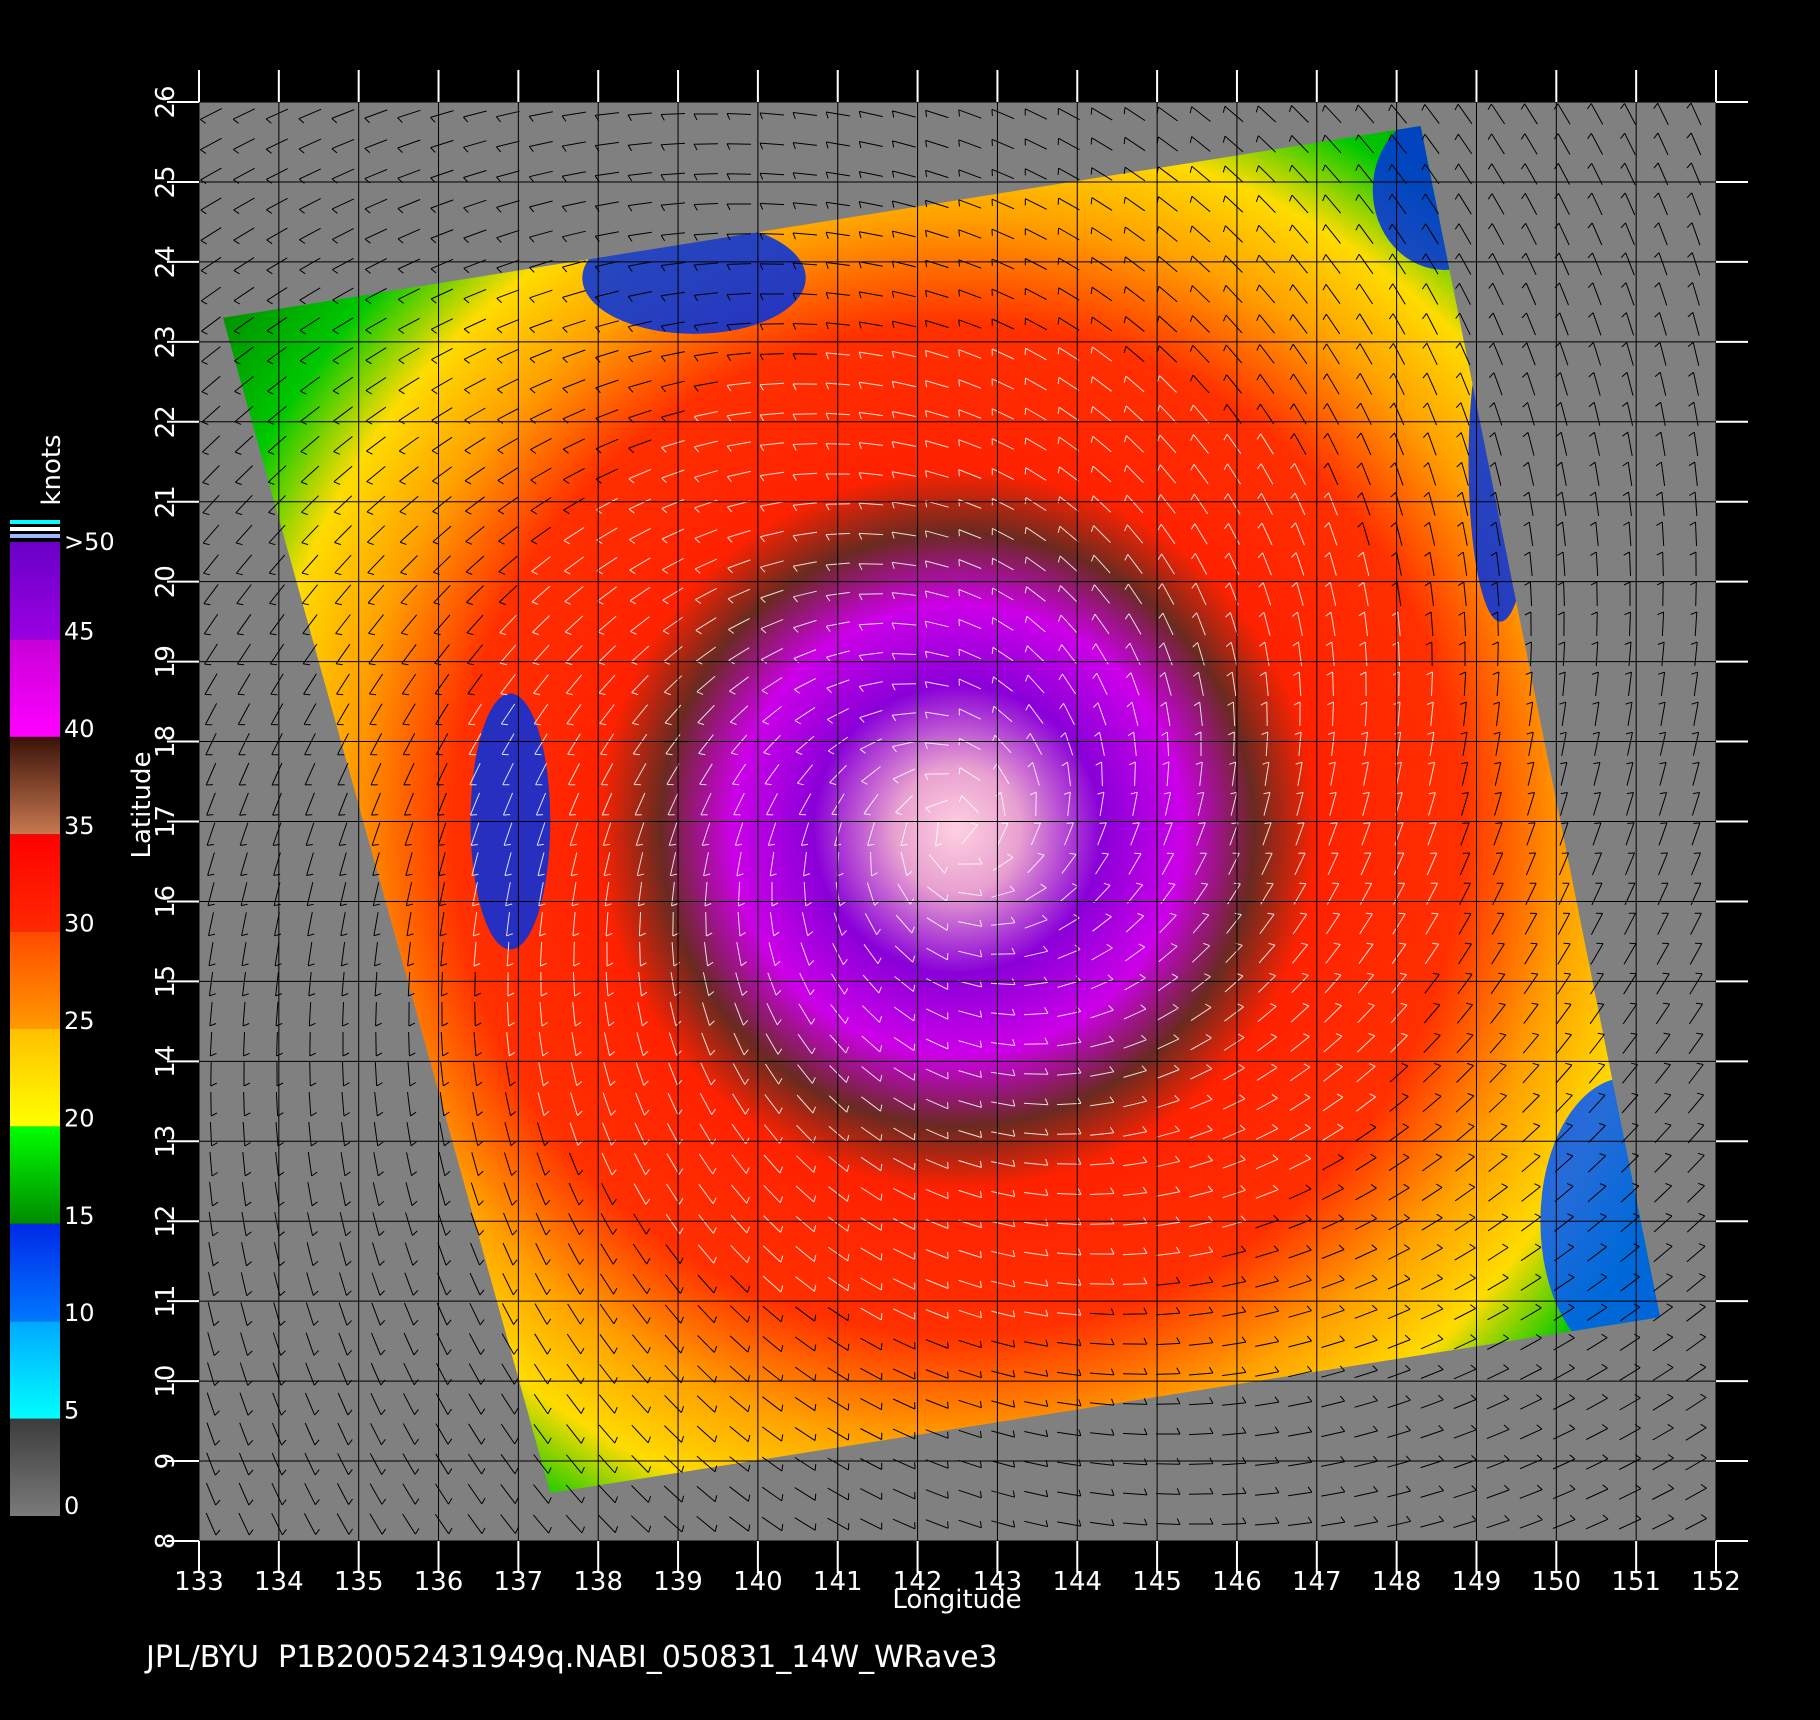  Describe the element at coordinates (956, 1600) in the screenshot. I see `x-axis-title: Longitude` at that location.